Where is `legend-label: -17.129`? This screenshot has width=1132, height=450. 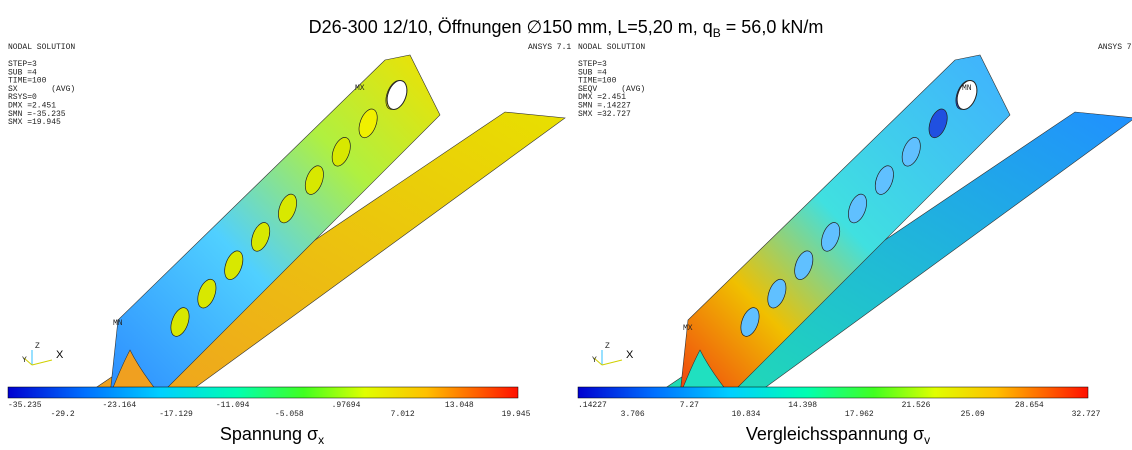 legend-label: -17.129 is located at coordinates (176, 414).